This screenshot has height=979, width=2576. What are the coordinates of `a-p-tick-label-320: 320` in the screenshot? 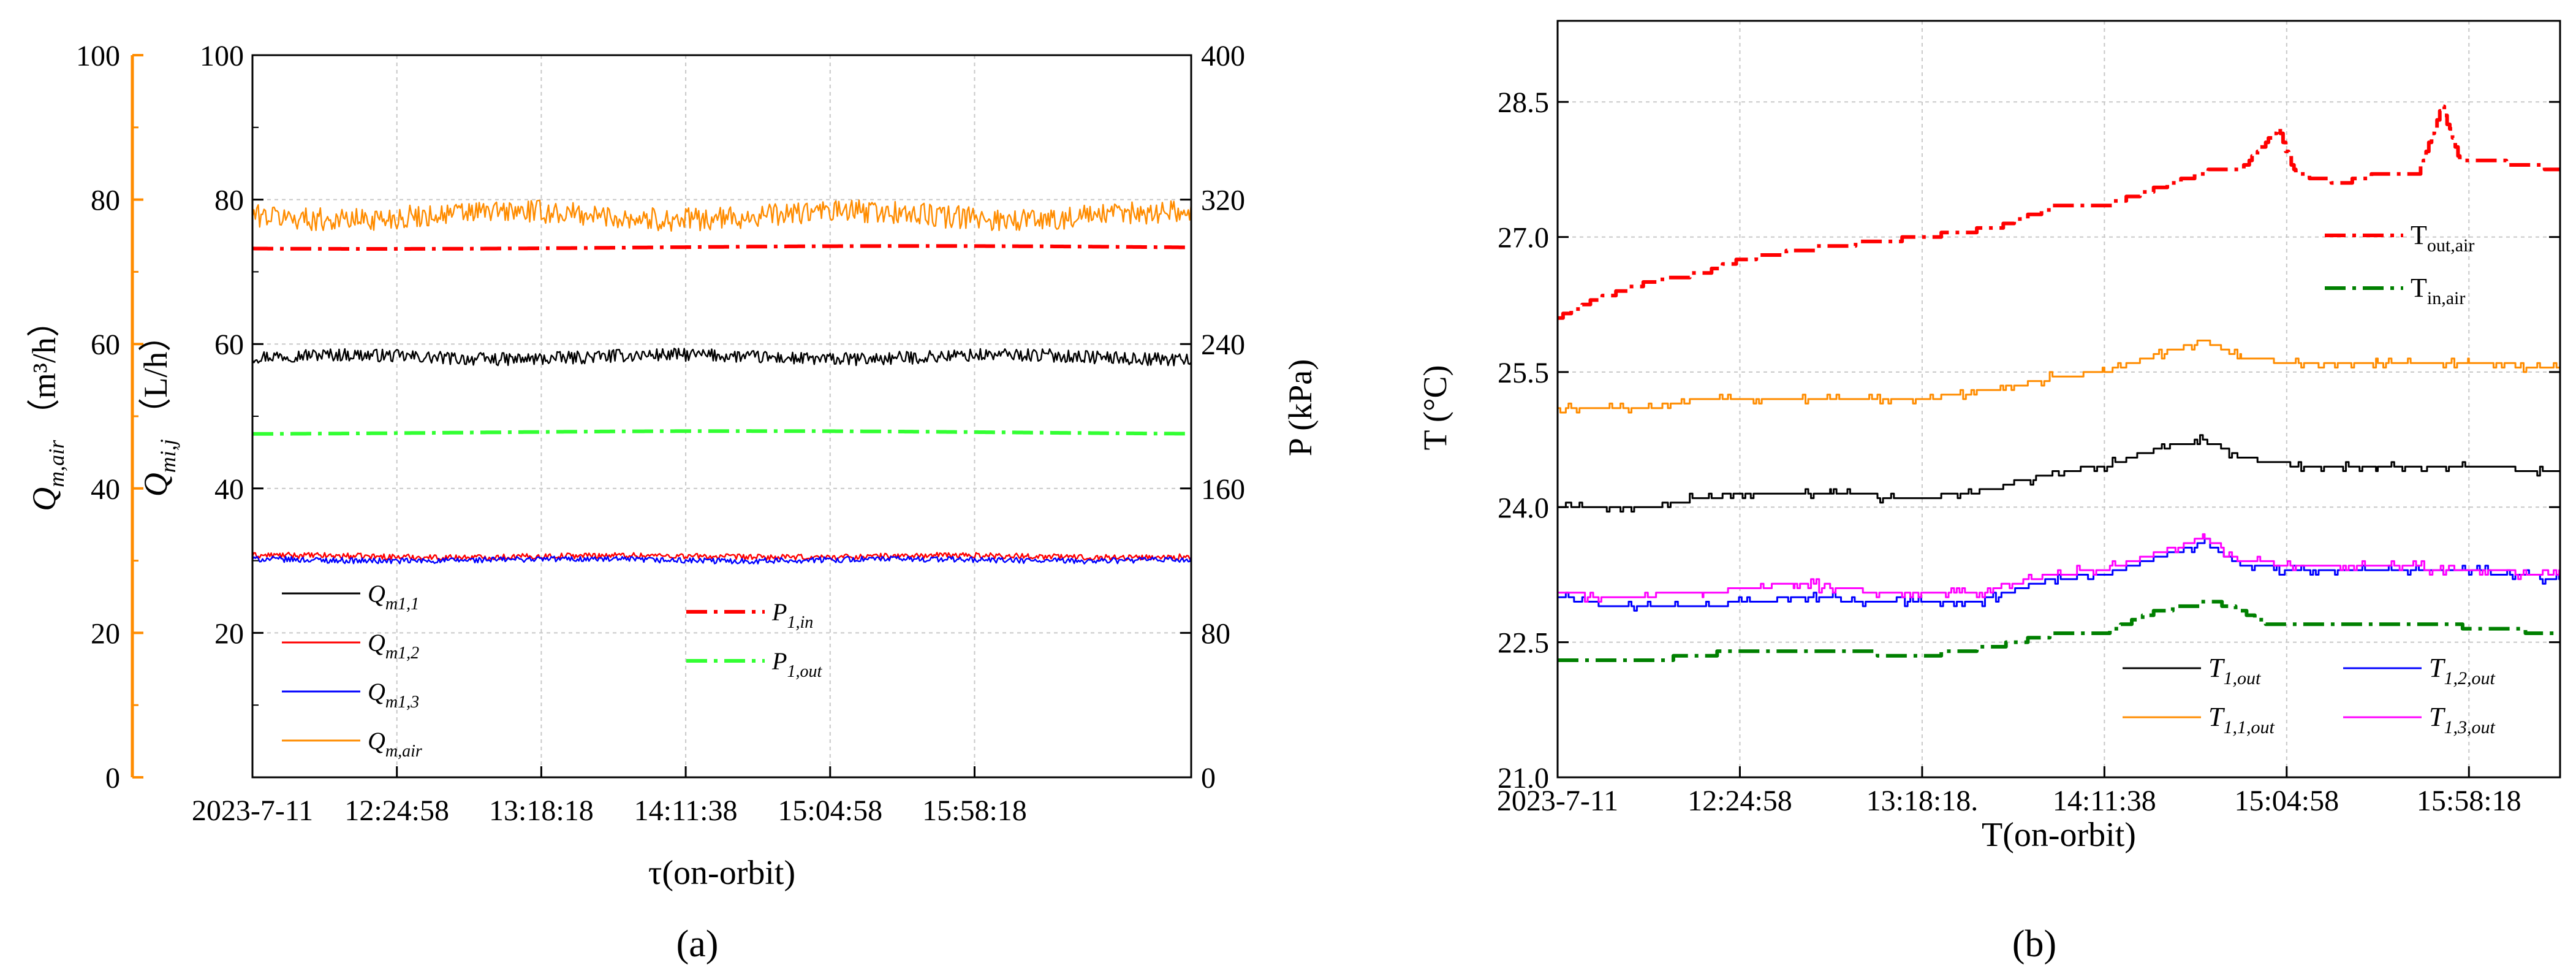 It's located at (1223, 201).